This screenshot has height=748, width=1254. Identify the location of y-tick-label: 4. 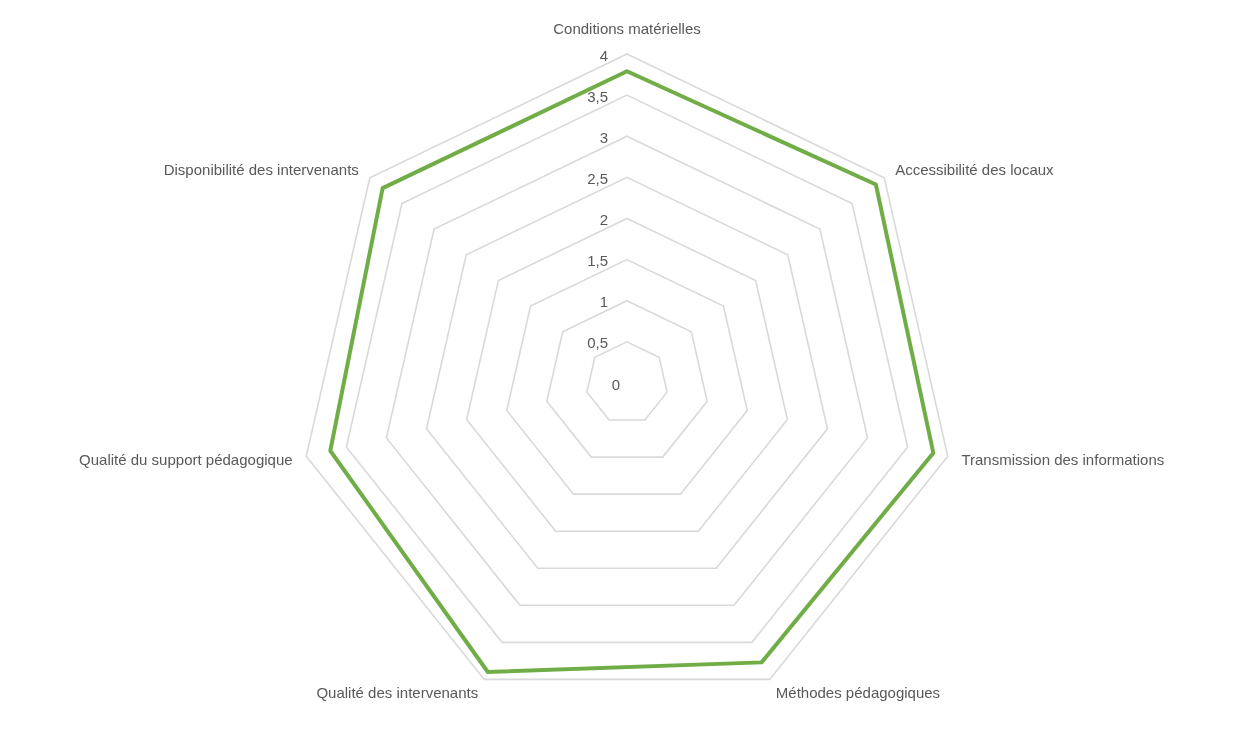
(603, 55).